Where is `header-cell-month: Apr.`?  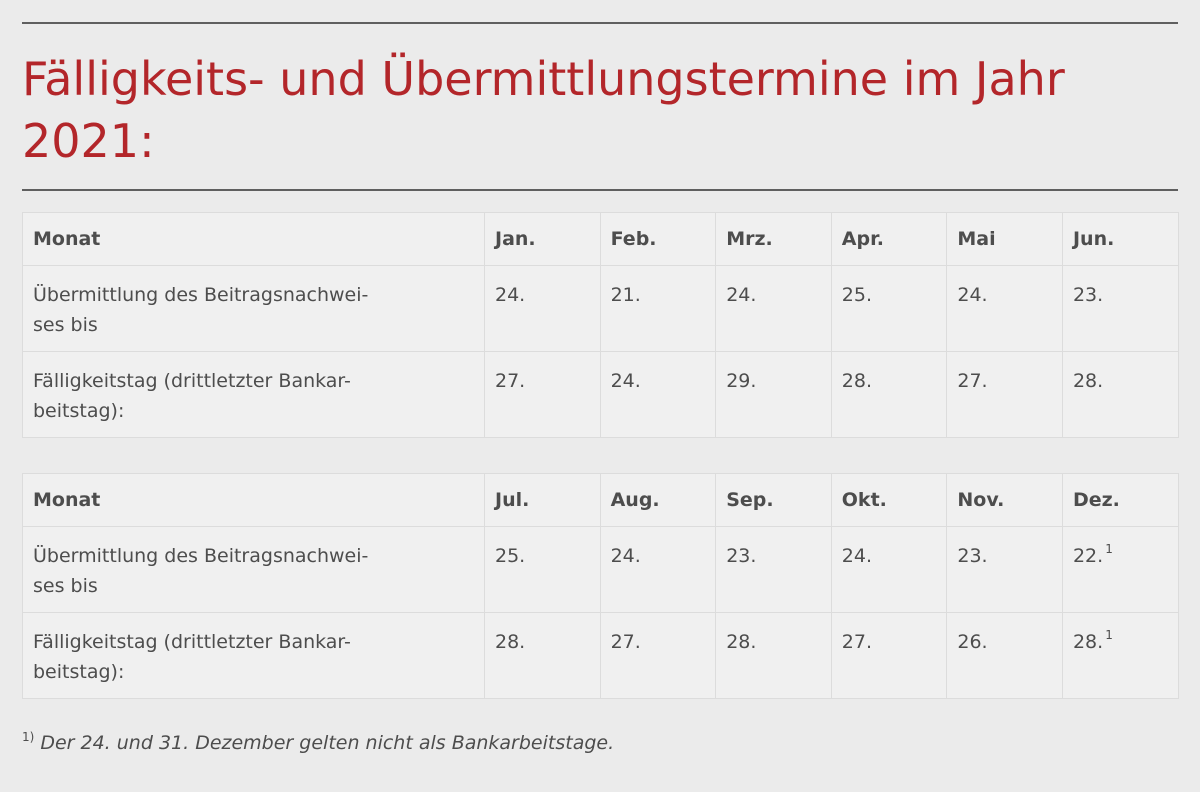
header-cell-month: Apr. is located at coordinates (889, 239).